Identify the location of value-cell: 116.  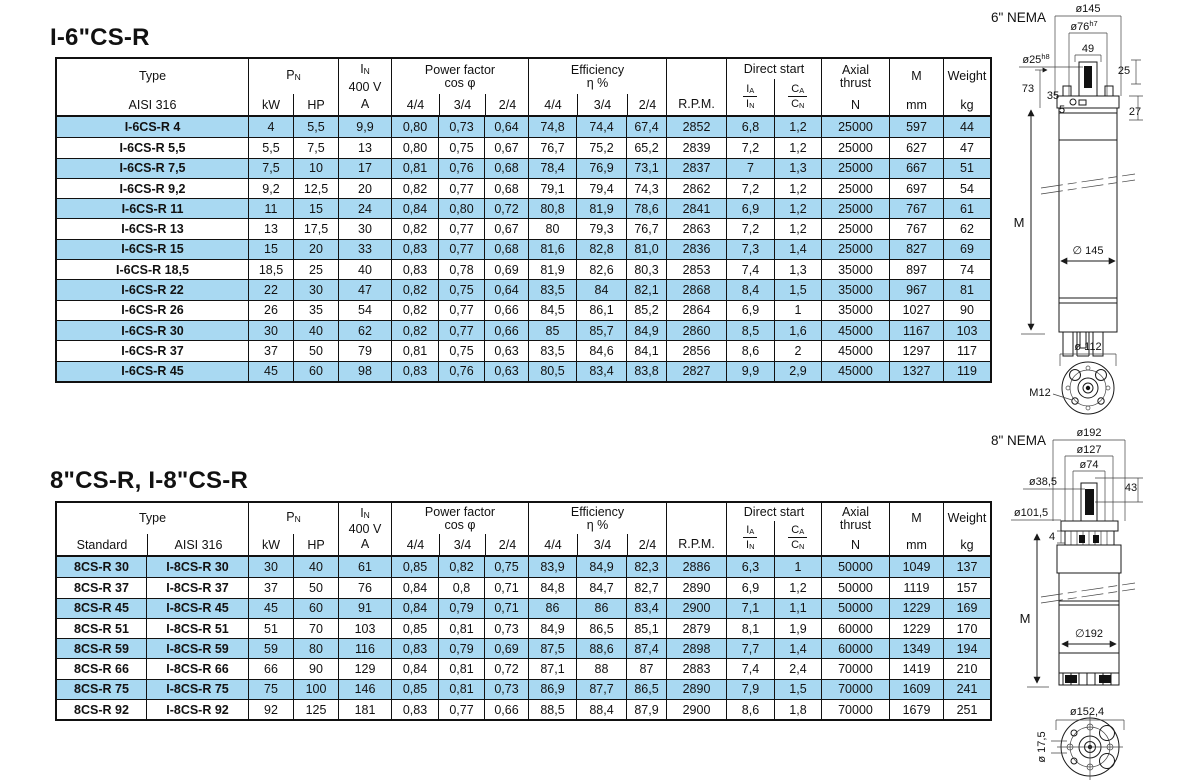
(365, 649).